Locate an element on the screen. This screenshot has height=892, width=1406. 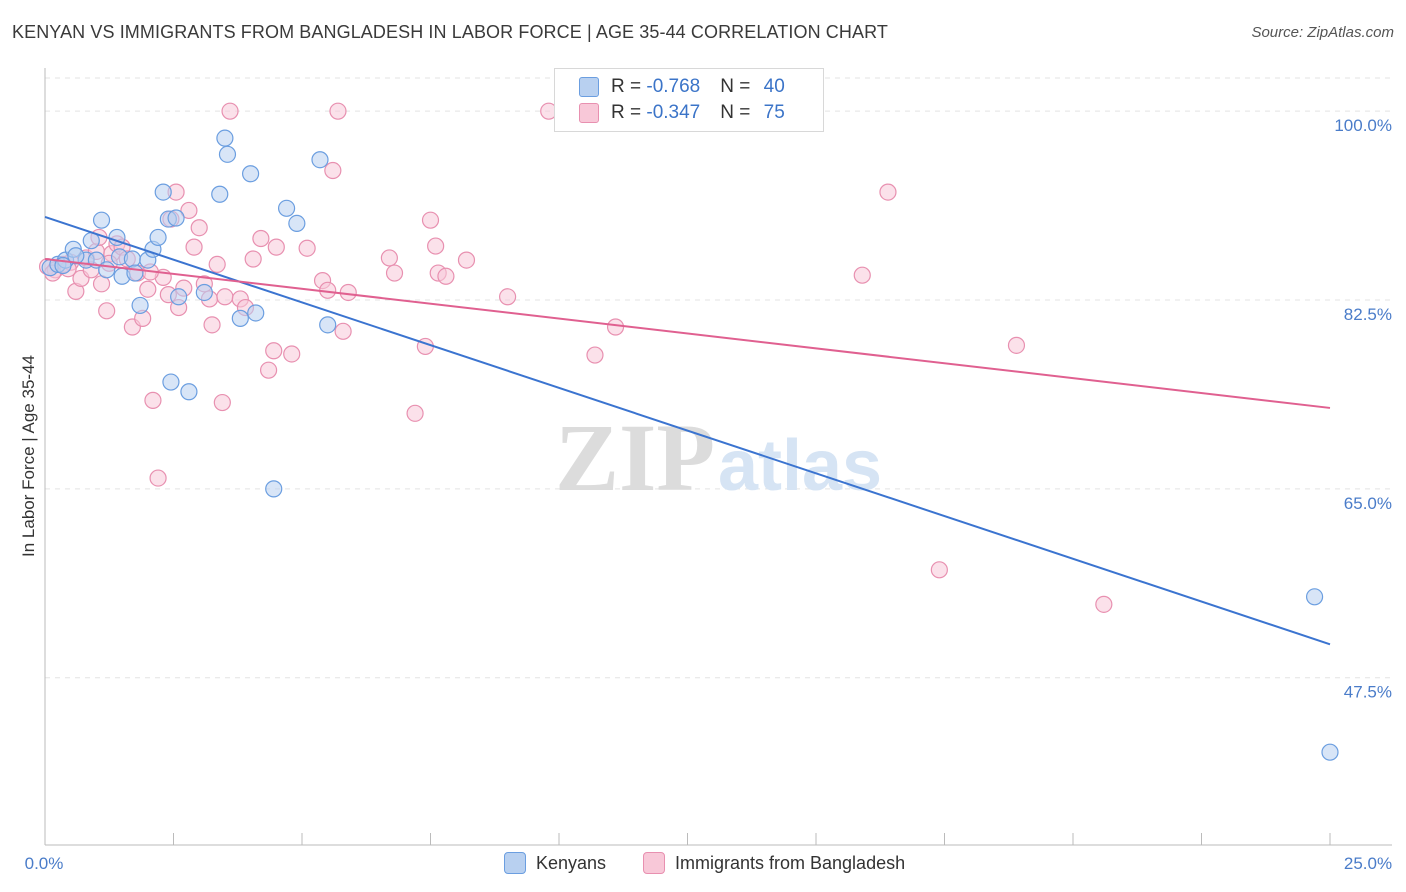
legend-n-value: 40 is located at coordinates (774, 86).